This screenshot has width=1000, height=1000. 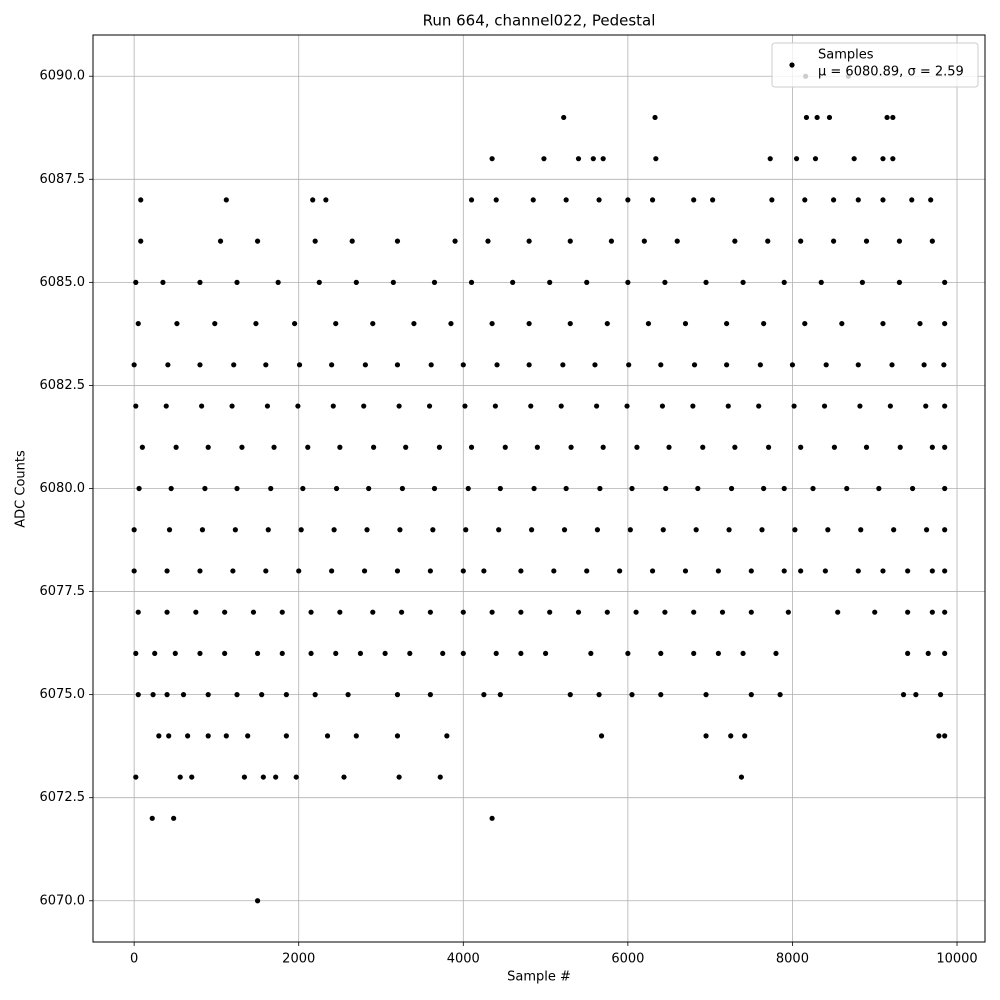 I want to click on x-tick-label: 6000, so click(x=627, y=959).